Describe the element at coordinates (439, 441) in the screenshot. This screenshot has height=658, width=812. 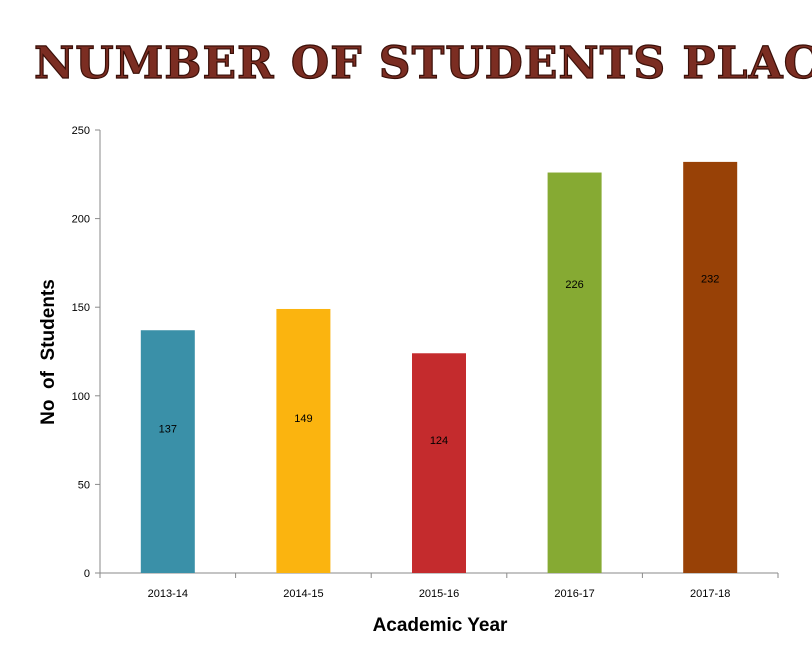
I see `data-label: 124` at that location.